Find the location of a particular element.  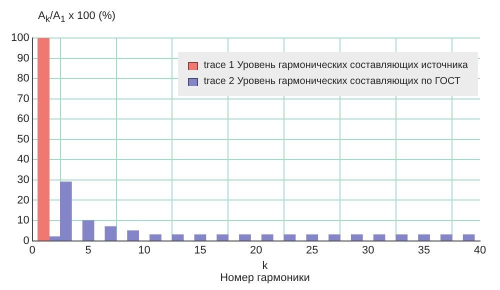

y-tick-label: 0 is located at coordinates (26, 240).